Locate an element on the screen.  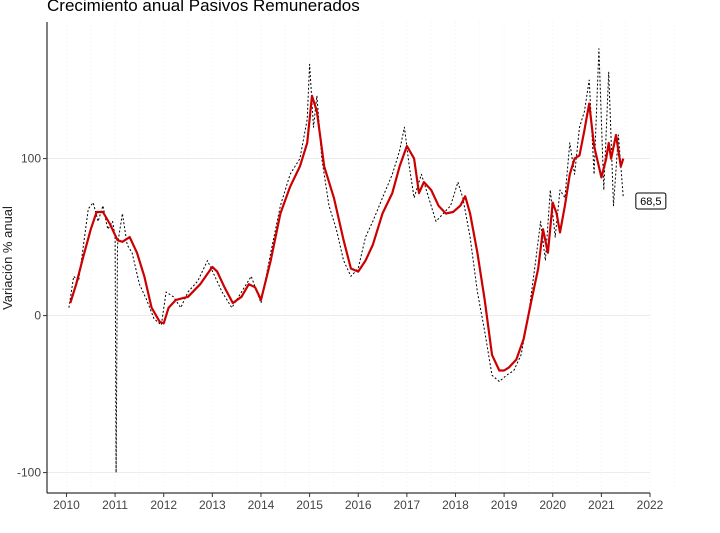
y-tick-label: 0 is located at coordinates (37, 316).